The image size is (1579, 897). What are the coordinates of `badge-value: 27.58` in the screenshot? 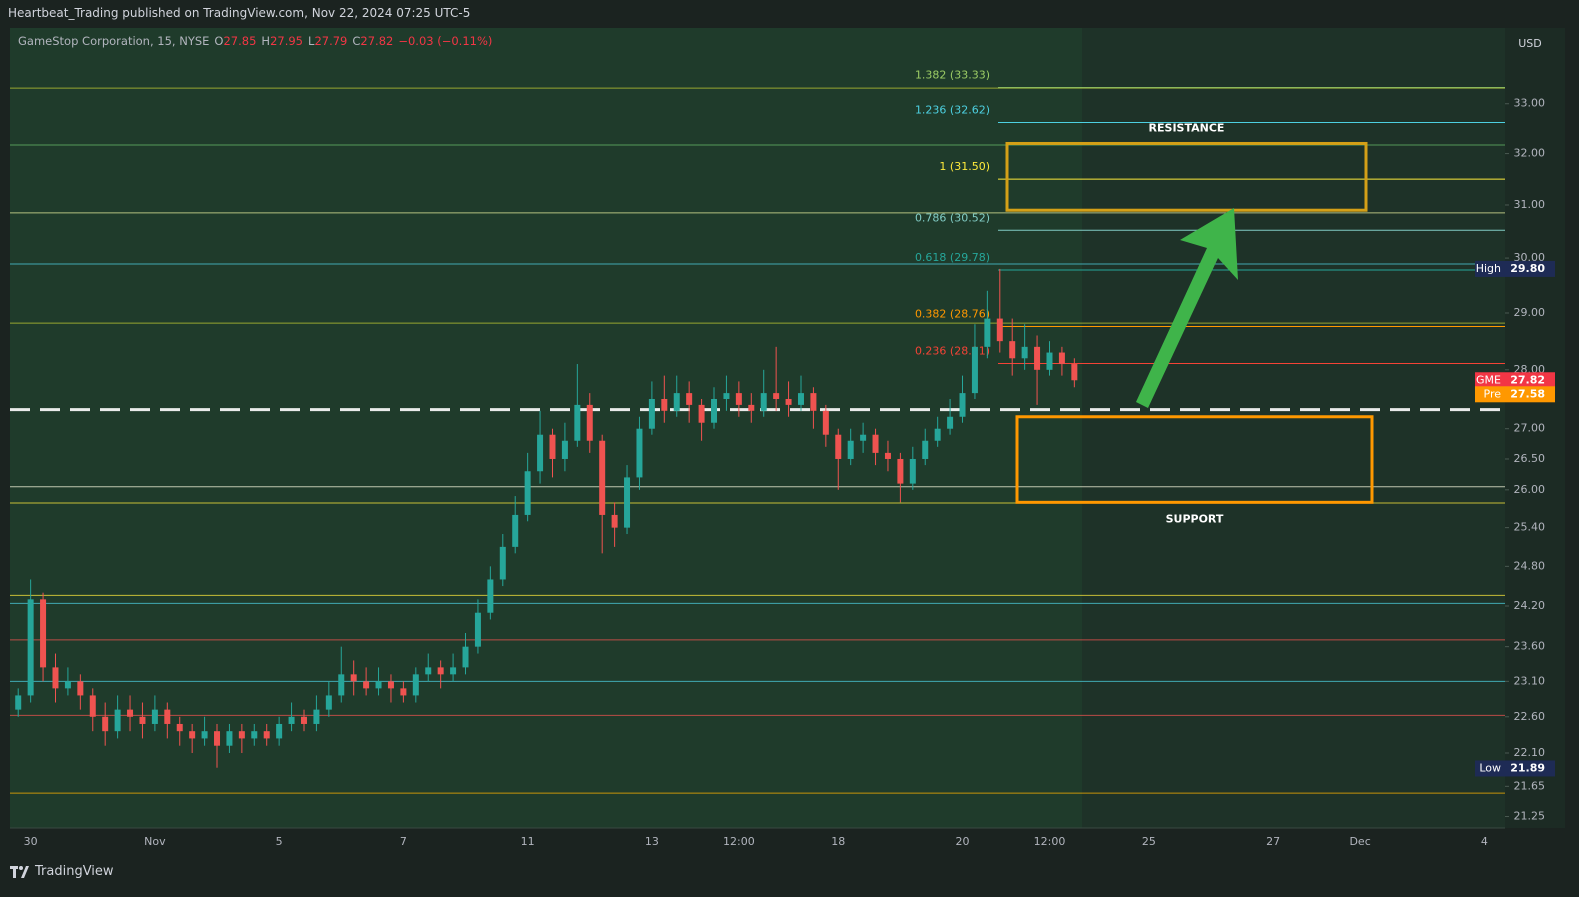 It's located at (1527, 393).